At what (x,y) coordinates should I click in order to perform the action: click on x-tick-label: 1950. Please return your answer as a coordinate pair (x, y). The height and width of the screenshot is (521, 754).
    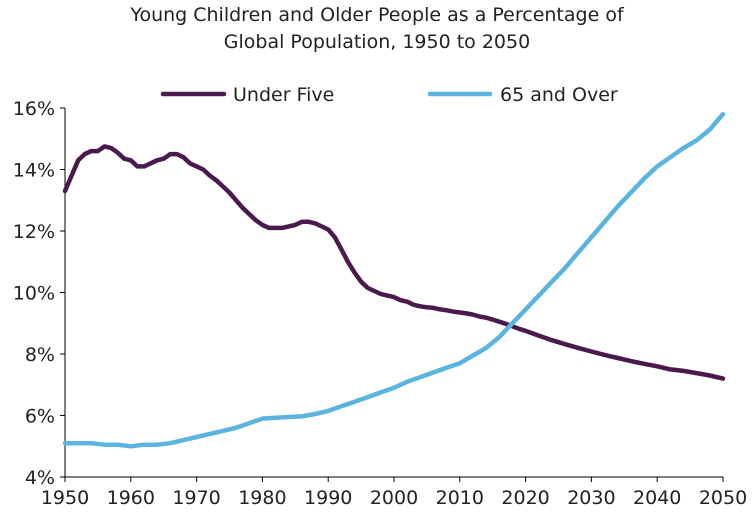
    Looking at the image, I should click on (65, 498).